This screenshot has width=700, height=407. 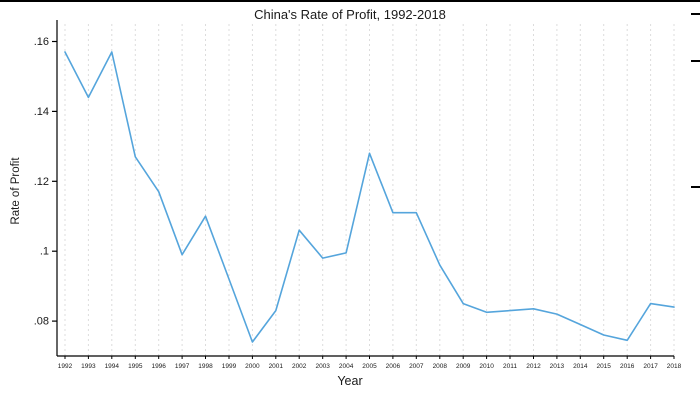 I want to click on x-axis-label: Year, so click(x=350, y=381).